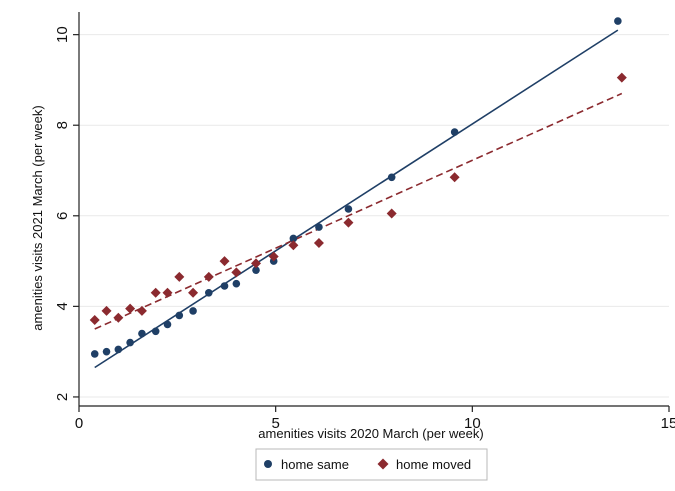 The height and width of the screenshot is (491, 675). I want to click on legend-box, so click(371, 464).